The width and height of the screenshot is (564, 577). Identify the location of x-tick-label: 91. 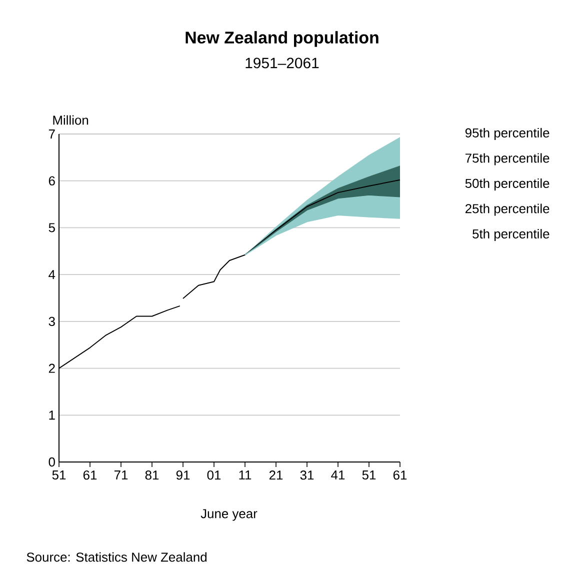
(183, 475).